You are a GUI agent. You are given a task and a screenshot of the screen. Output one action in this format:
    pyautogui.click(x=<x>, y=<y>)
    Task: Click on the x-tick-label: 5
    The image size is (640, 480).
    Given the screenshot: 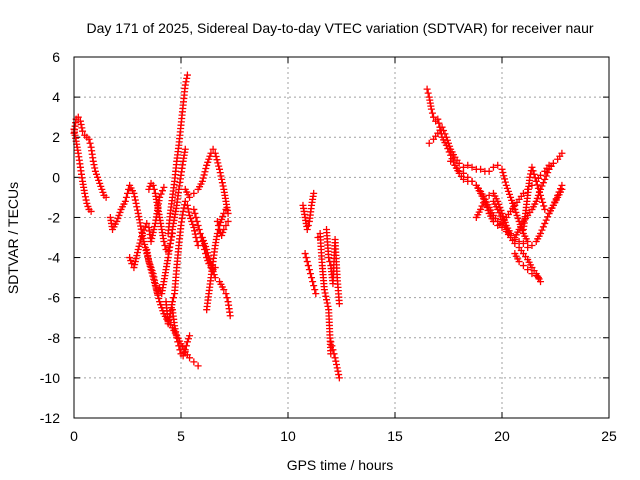 What is the action you would take?
    pyautogui.click(x=181, y=436)
    